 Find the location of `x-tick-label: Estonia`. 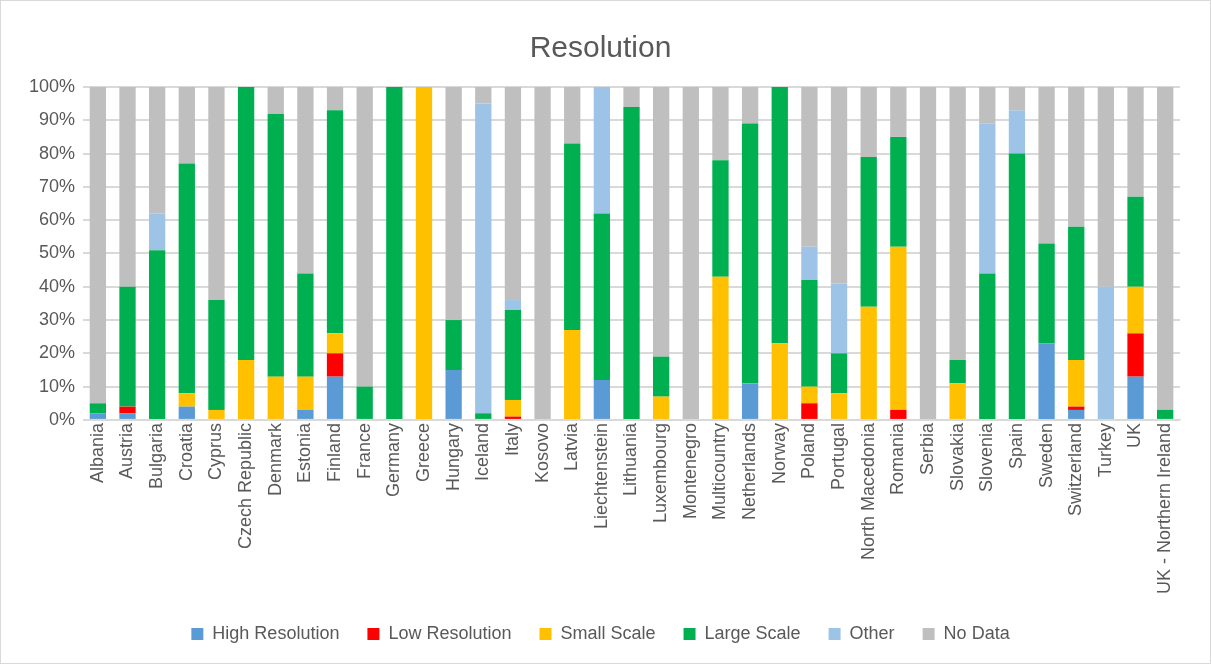

x-tick-label: Estonia is located at coordinates (304, 452).